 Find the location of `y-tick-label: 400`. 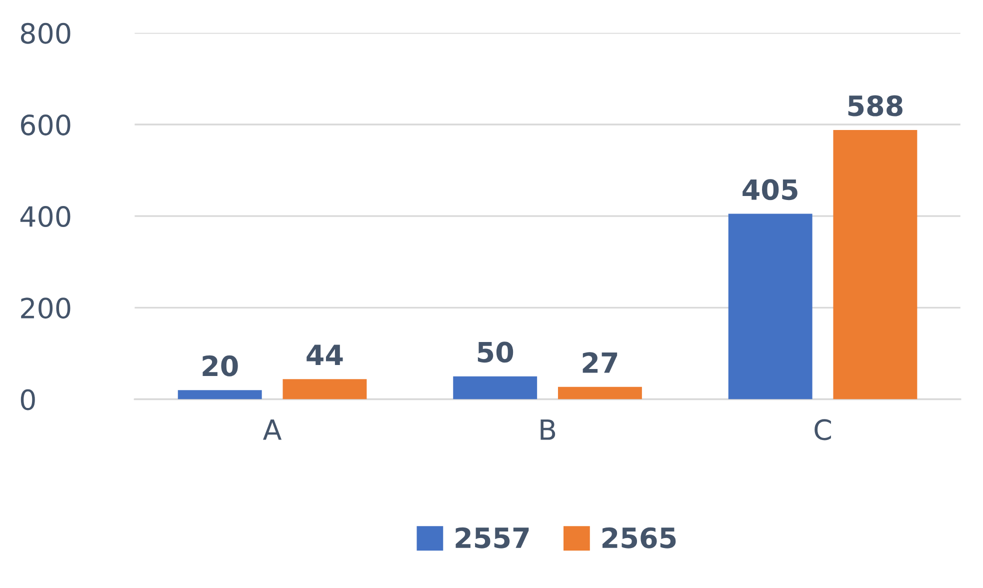

y-tick-label: 400 is located at coordinates (45, 217).